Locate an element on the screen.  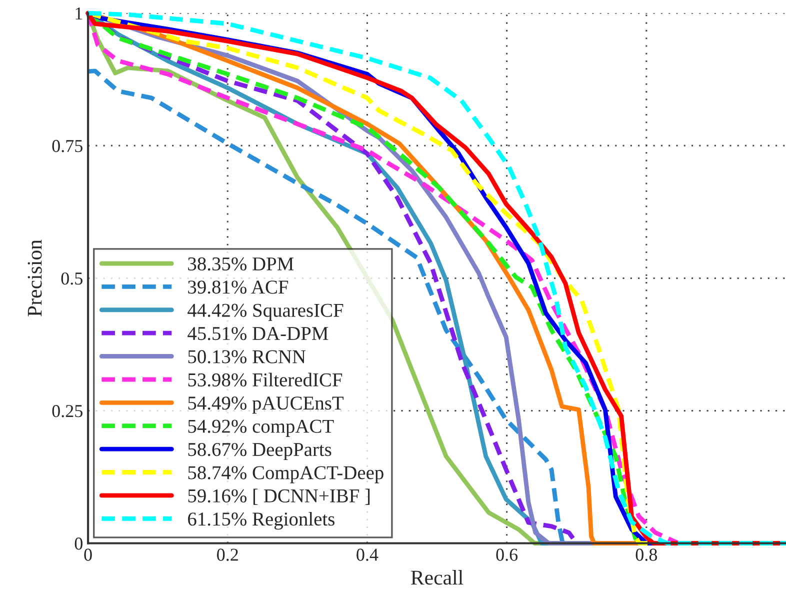
y-tick-label: 1 is located at coordinates (79, 13).